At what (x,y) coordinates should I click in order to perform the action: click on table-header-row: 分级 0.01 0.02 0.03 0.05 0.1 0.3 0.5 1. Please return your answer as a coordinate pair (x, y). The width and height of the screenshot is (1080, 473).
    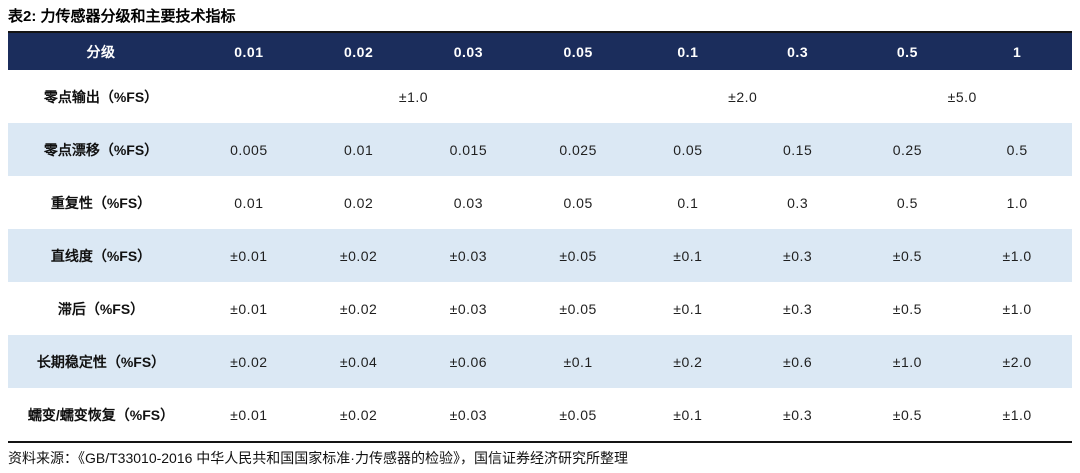
    Looking at the image, I should click on (540, 51).